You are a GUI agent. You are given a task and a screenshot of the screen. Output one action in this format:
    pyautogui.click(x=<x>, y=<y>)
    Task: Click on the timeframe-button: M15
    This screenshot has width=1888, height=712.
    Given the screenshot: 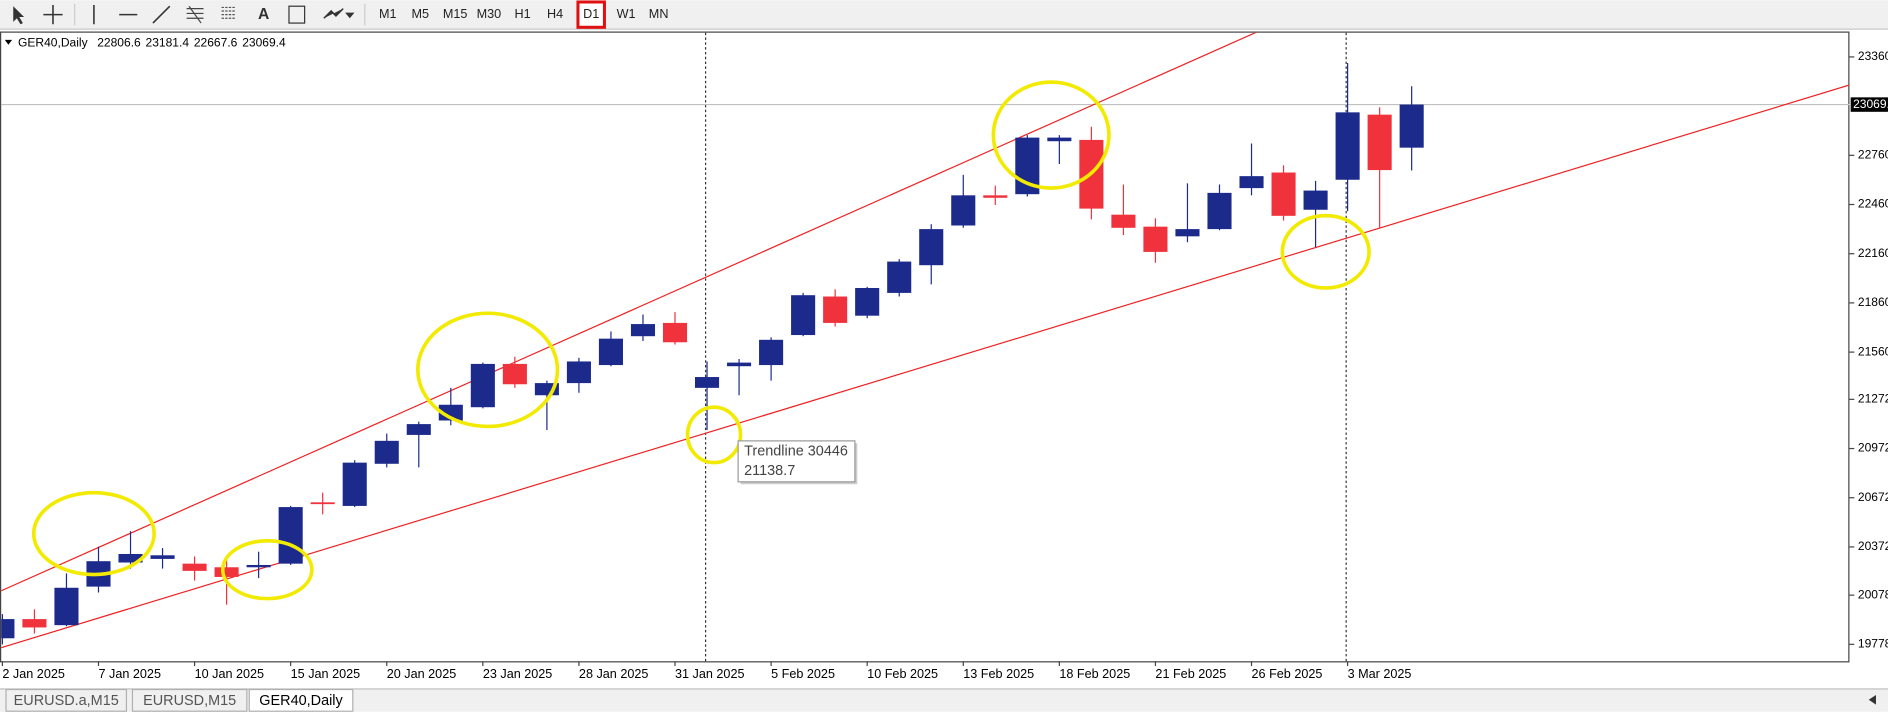 What is the action you would take?
    pyautogui.click(x=455, y=14)
    